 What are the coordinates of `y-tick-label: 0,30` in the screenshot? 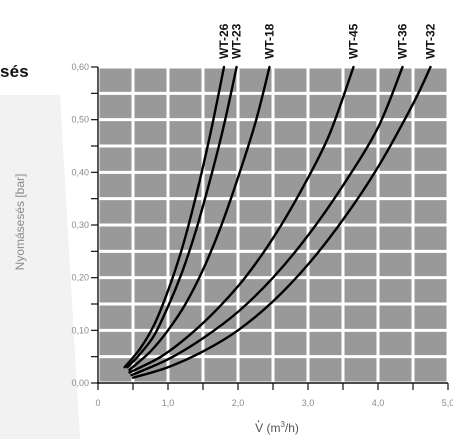 It's located at (80, 225).